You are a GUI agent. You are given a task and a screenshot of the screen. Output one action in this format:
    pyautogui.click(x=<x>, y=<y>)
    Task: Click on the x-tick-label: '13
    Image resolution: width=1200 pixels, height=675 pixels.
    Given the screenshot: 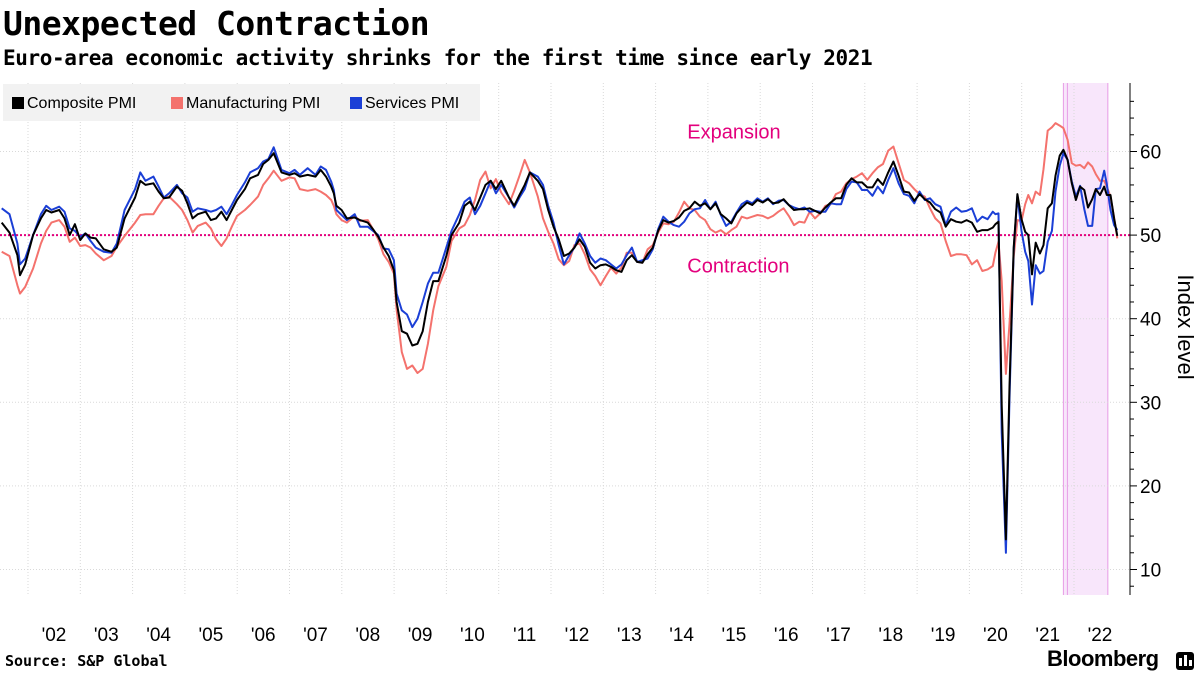 What is the action you would take?
    pyautogui.click(x=629, y=635)
    